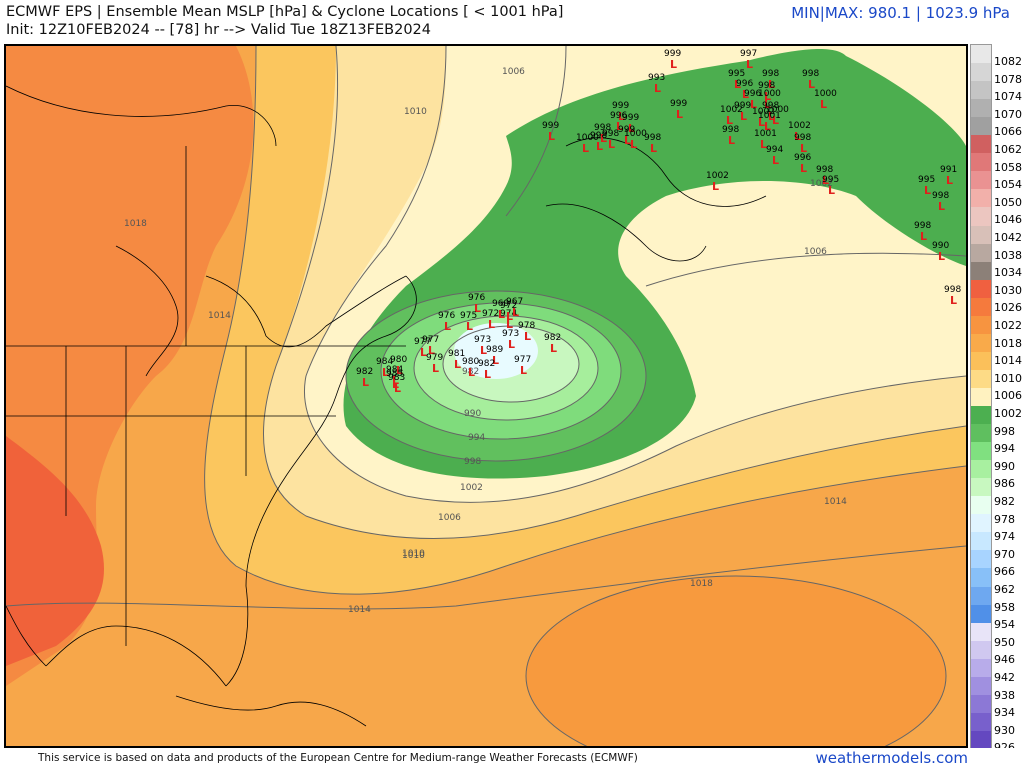  What do you see at coordinates (470, 372) in the screenshot?
I see `isobar-label: 982` at bounding box center [470, 372].